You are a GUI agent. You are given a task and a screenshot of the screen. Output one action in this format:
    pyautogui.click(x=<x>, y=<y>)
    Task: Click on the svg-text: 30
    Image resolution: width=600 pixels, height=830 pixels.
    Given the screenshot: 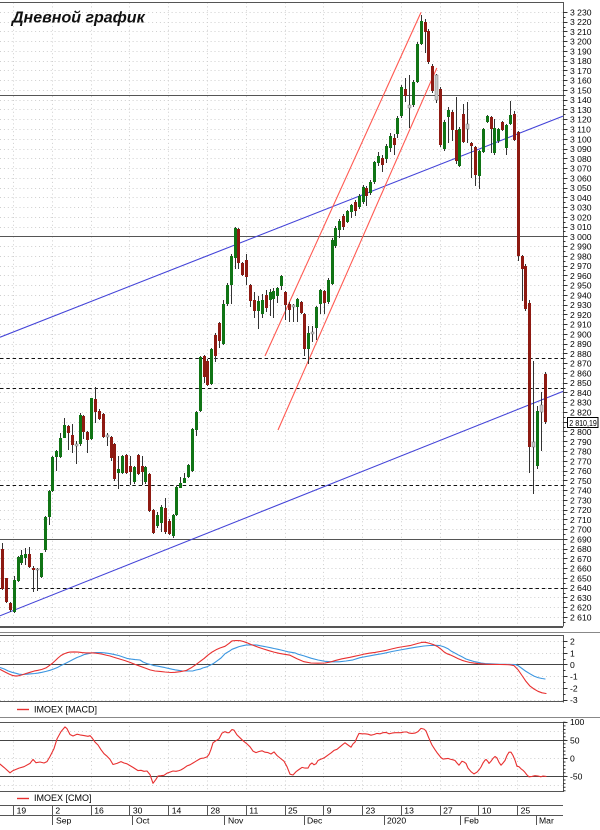 What is the action you would take?
    pyautogui.click(x=138, y=810)
    